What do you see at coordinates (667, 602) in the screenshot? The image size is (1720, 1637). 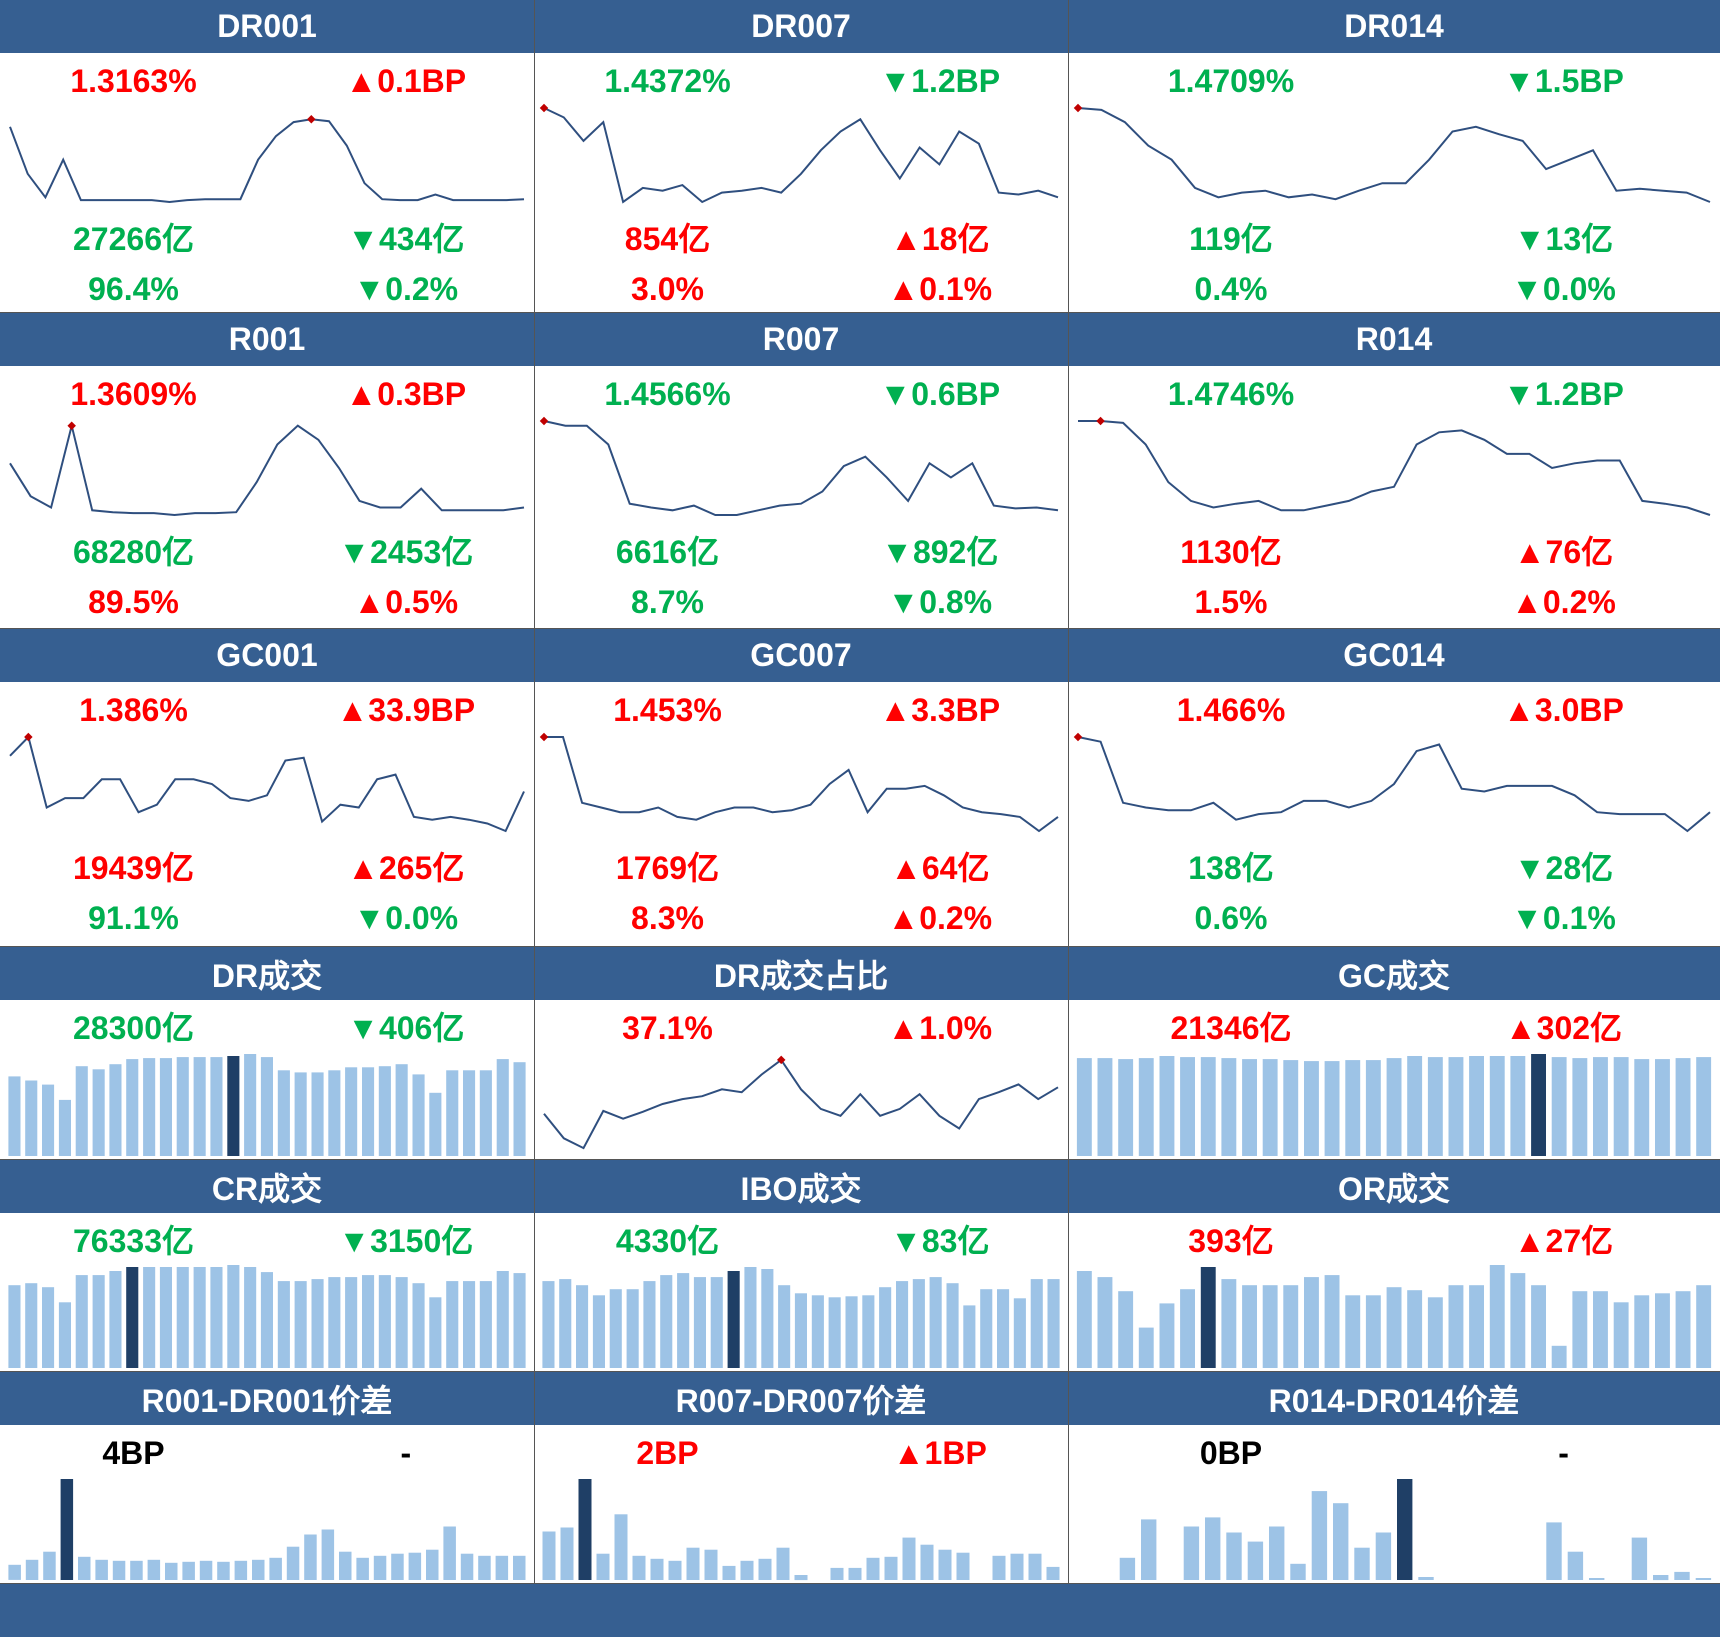 I see `share-value: 8.7%` at bounding box center [667, 602].